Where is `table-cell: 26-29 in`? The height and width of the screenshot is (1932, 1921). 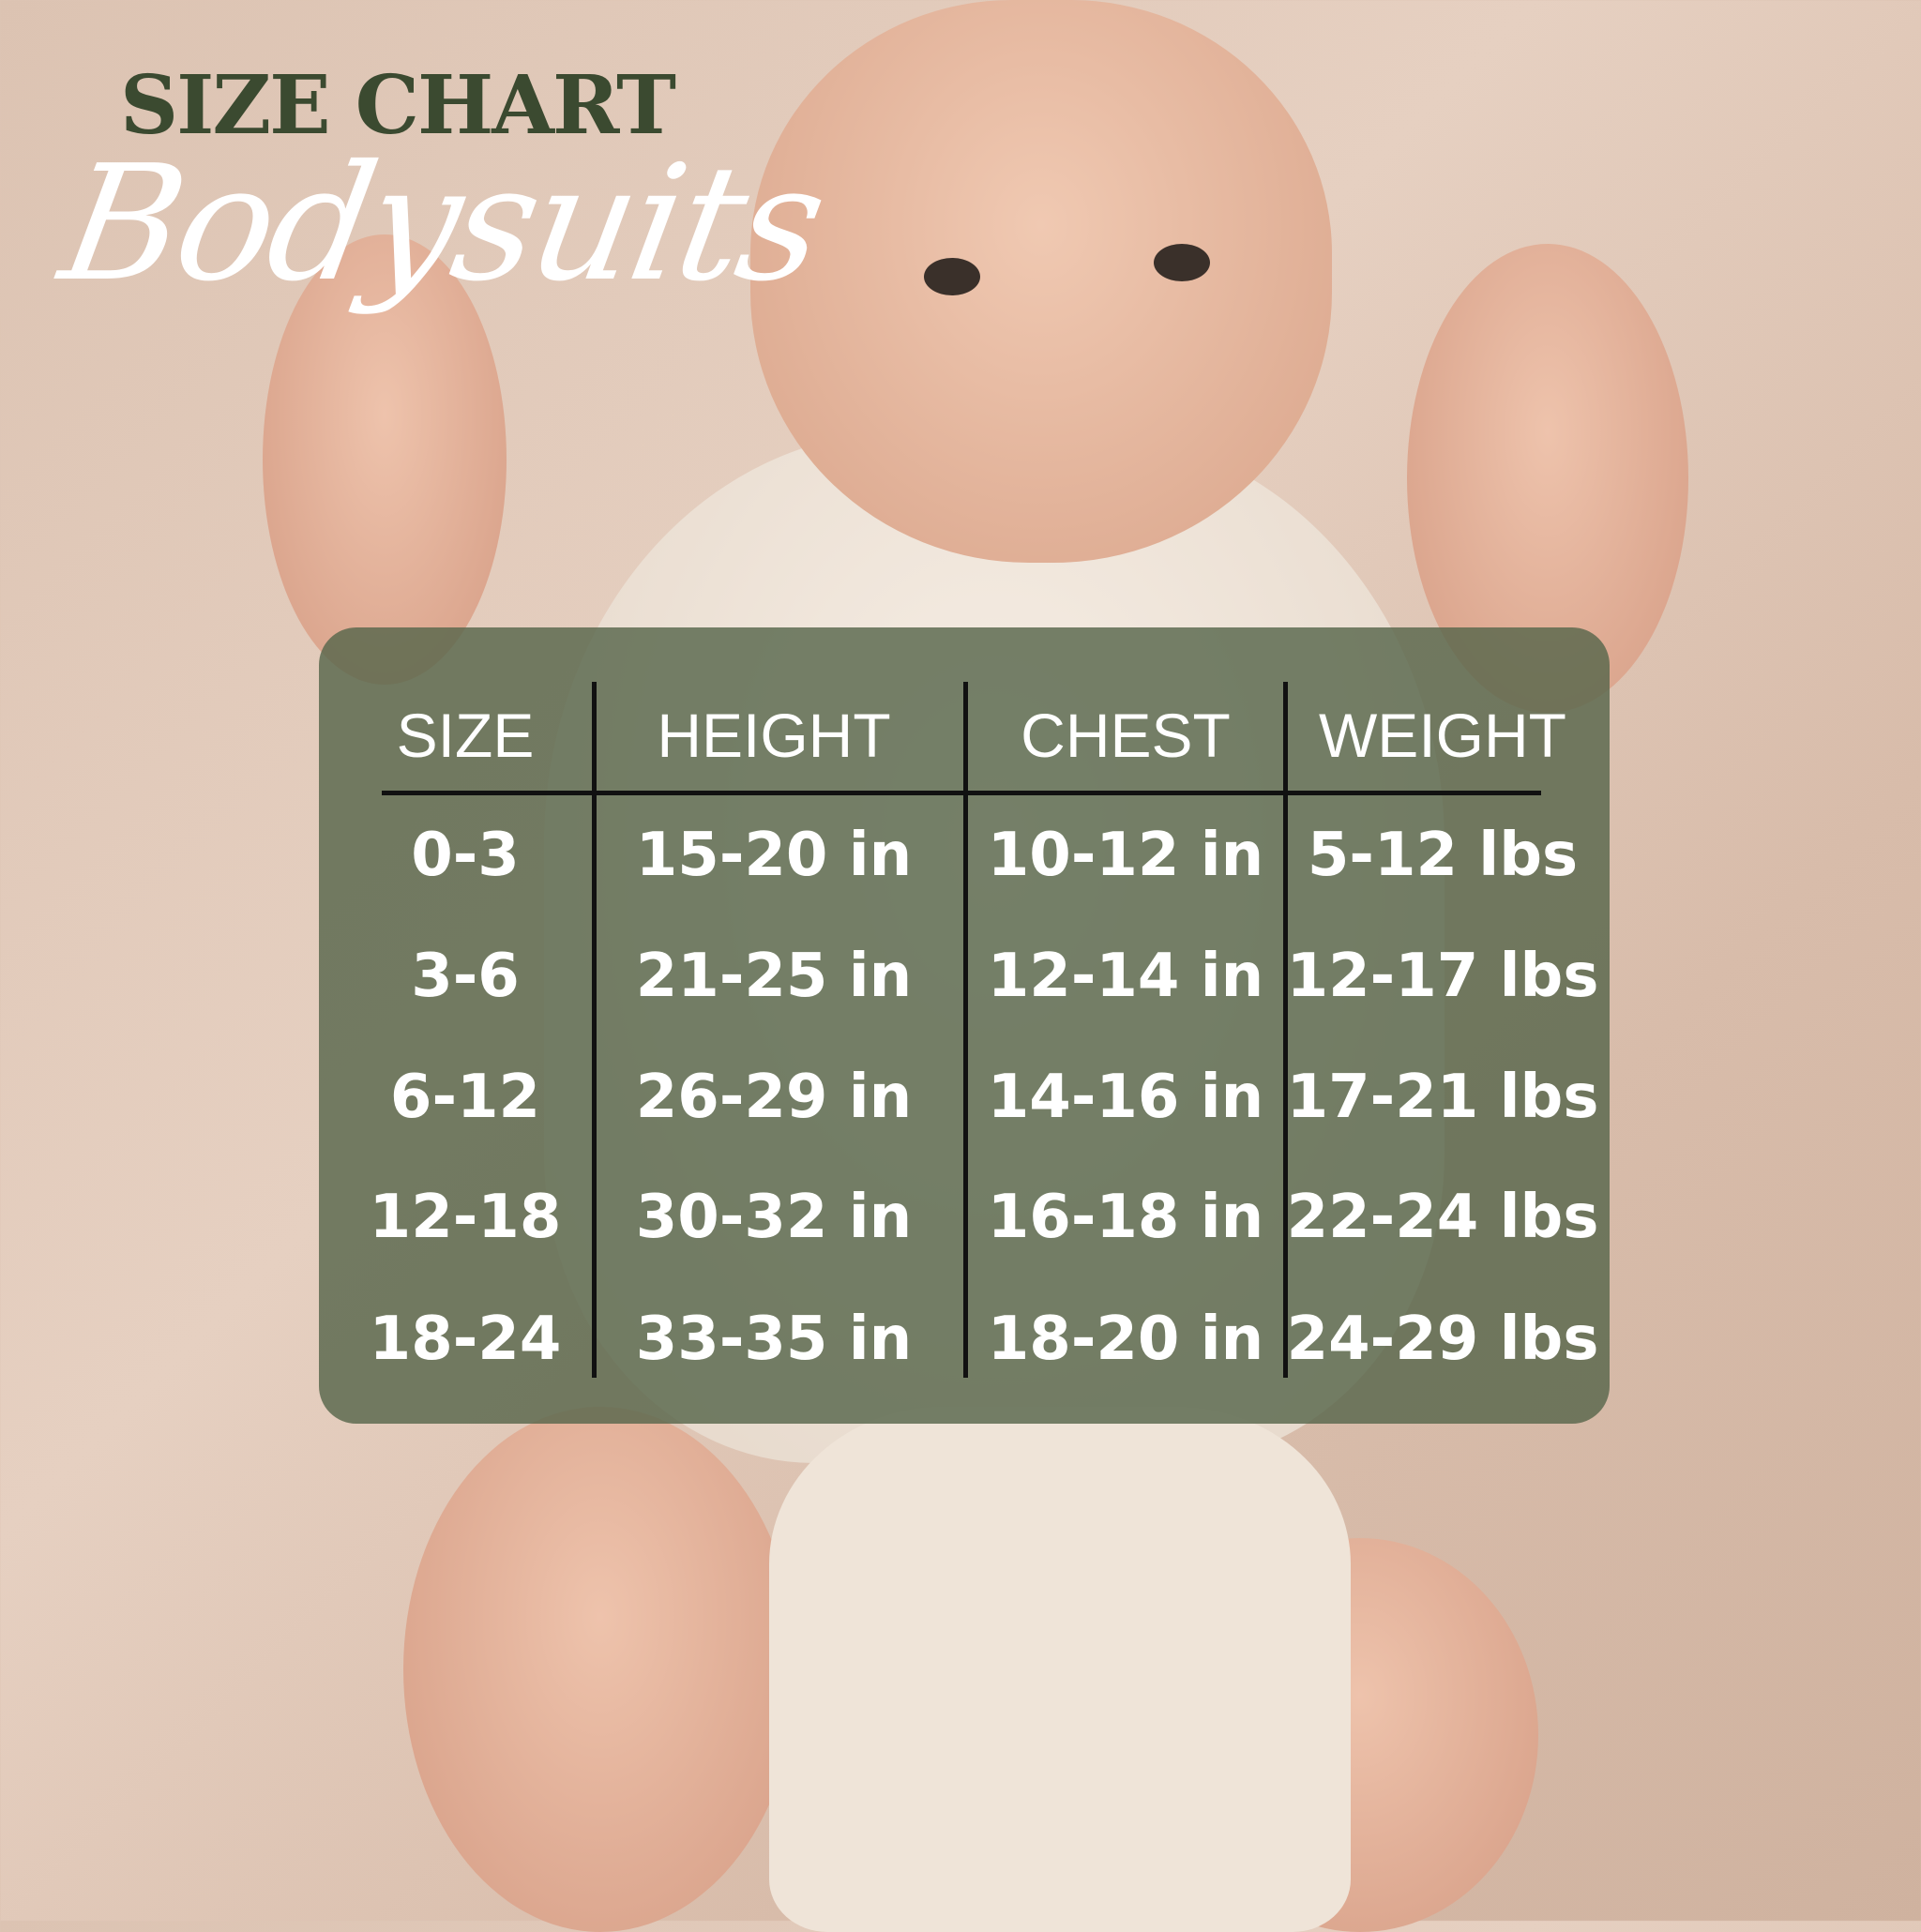
table-cell: 26-29 in is located at coordinates (774, 1097).